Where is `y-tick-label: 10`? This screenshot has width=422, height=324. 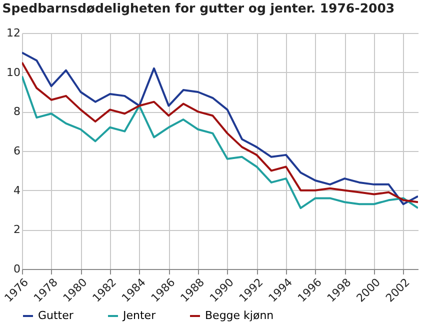 y-tick-label: 10 is located at coordinates (13, 72).